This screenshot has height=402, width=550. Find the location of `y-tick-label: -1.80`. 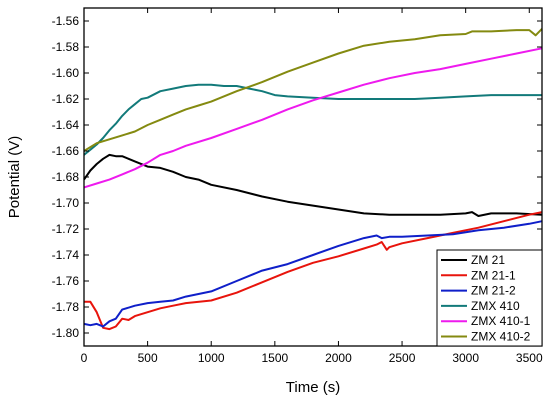

y-tick-label: -1.80 is located at coordinates (66, 333).